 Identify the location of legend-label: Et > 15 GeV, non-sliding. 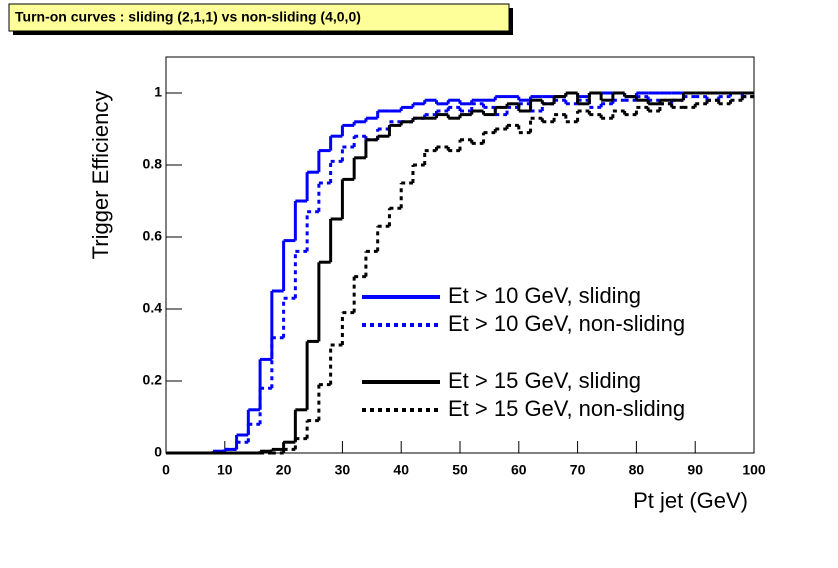
(566, 408).